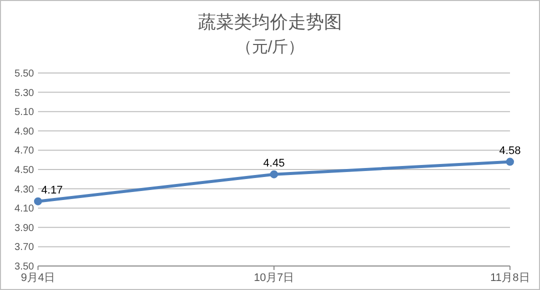  I want to click on y-tick-label: 3.50, so click(24, 267).